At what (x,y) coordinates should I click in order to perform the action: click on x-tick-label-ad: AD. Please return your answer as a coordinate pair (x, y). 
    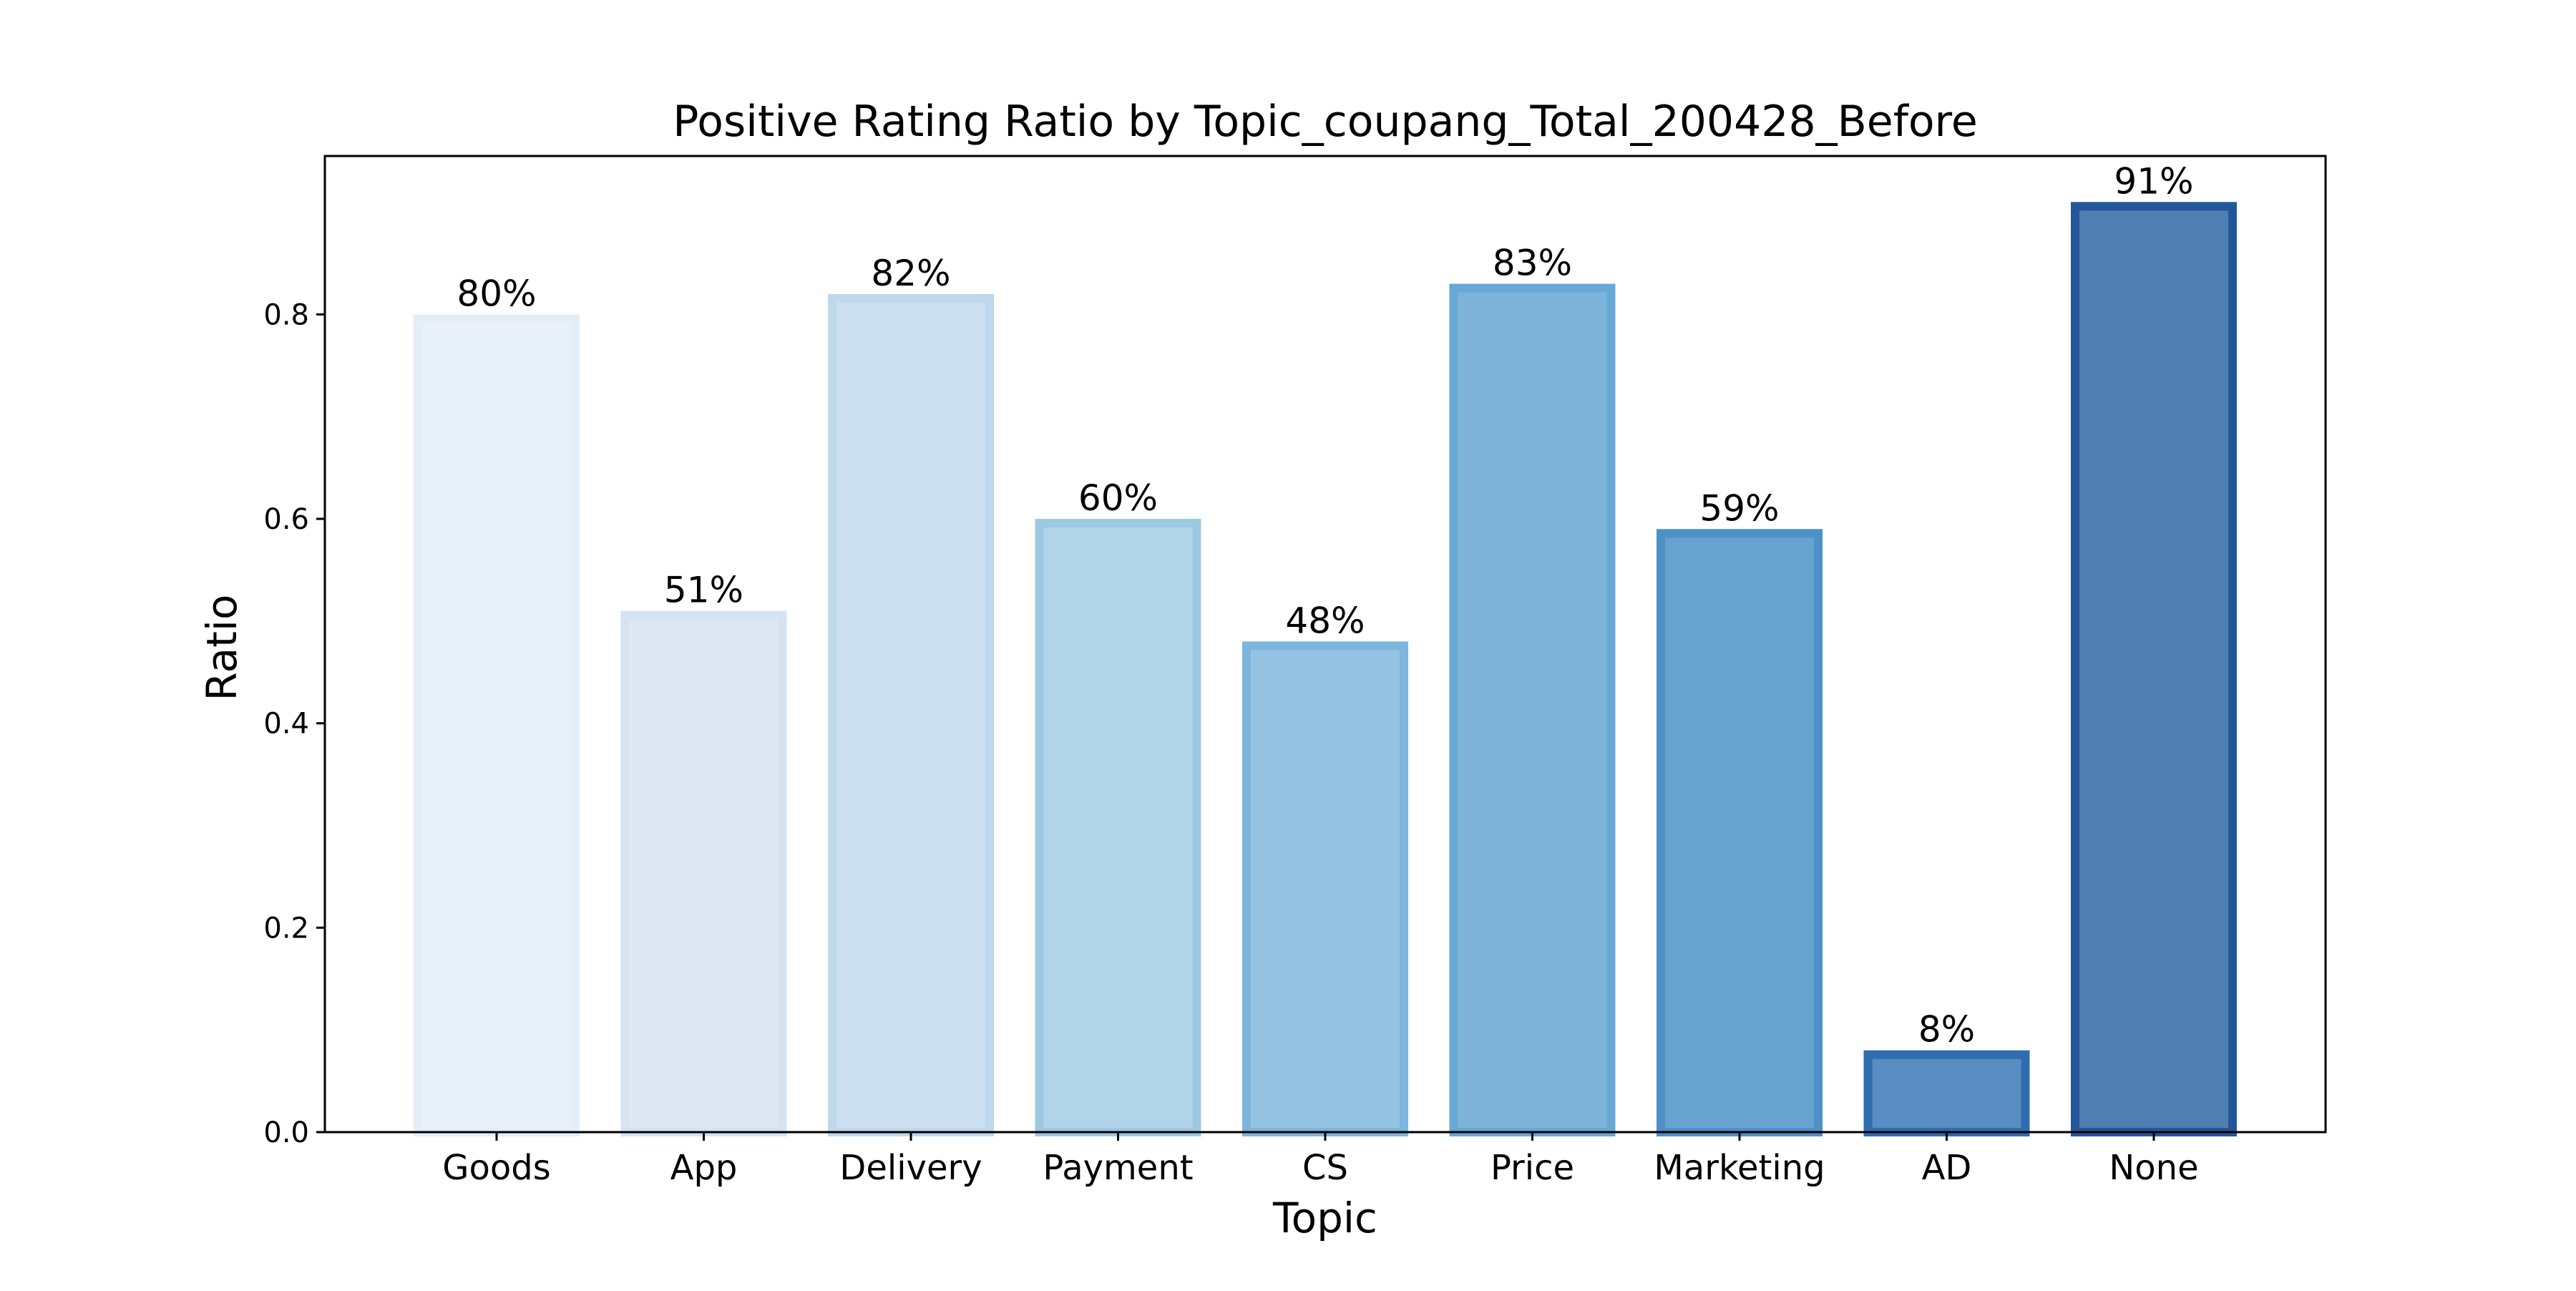
    Looking at the image, I should click on (1947, 1168).